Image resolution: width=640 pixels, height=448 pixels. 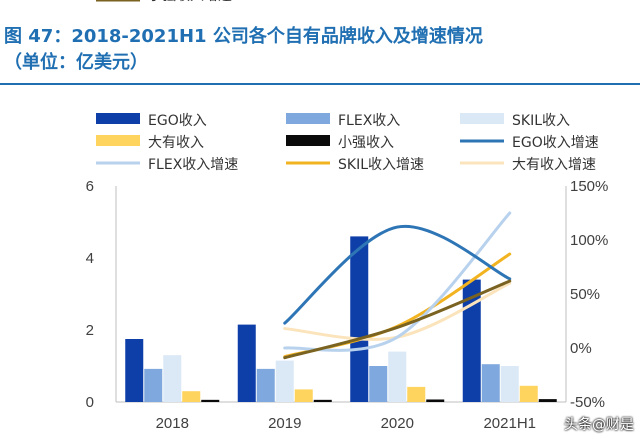 I want to click on y-tick-label: 0, so click(x=90, y=402).